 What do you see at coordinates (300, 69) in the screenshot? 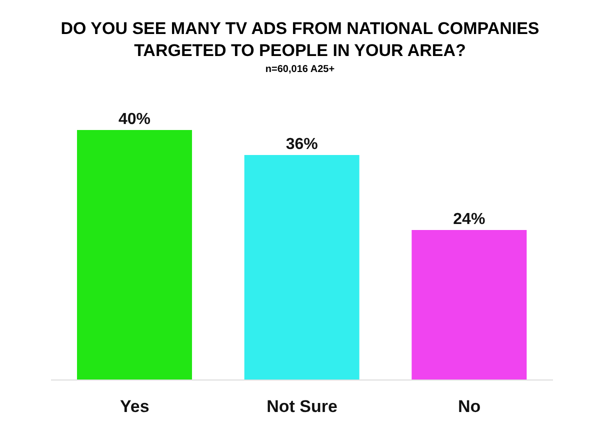
I see `chart-subtitle: n=60,016 A25+` at bounding box center [300, 69].